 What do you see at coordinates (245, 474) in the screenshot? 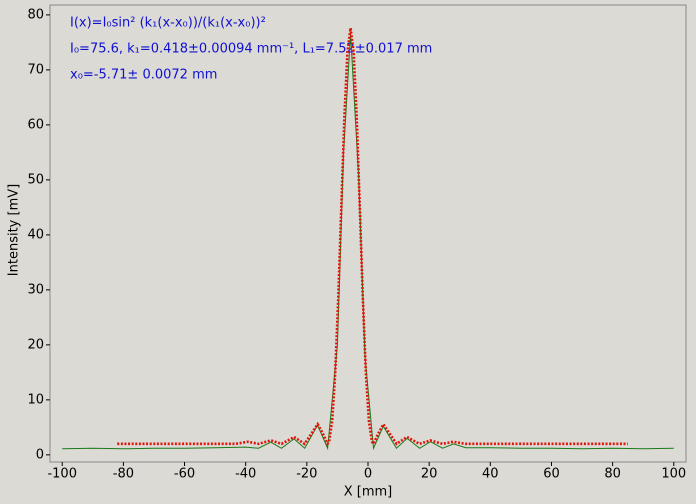
I see `x-tick-label: -40` at bounding box center [245, 474].